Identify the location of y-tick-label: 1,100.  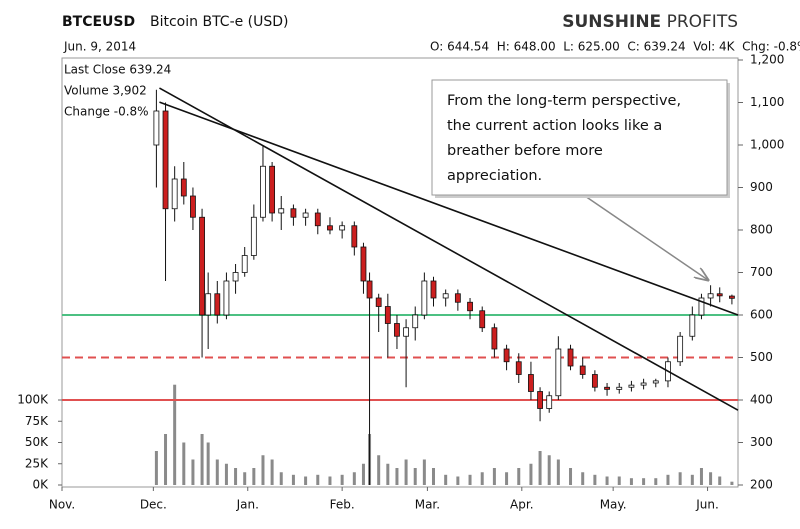
(767, 102).